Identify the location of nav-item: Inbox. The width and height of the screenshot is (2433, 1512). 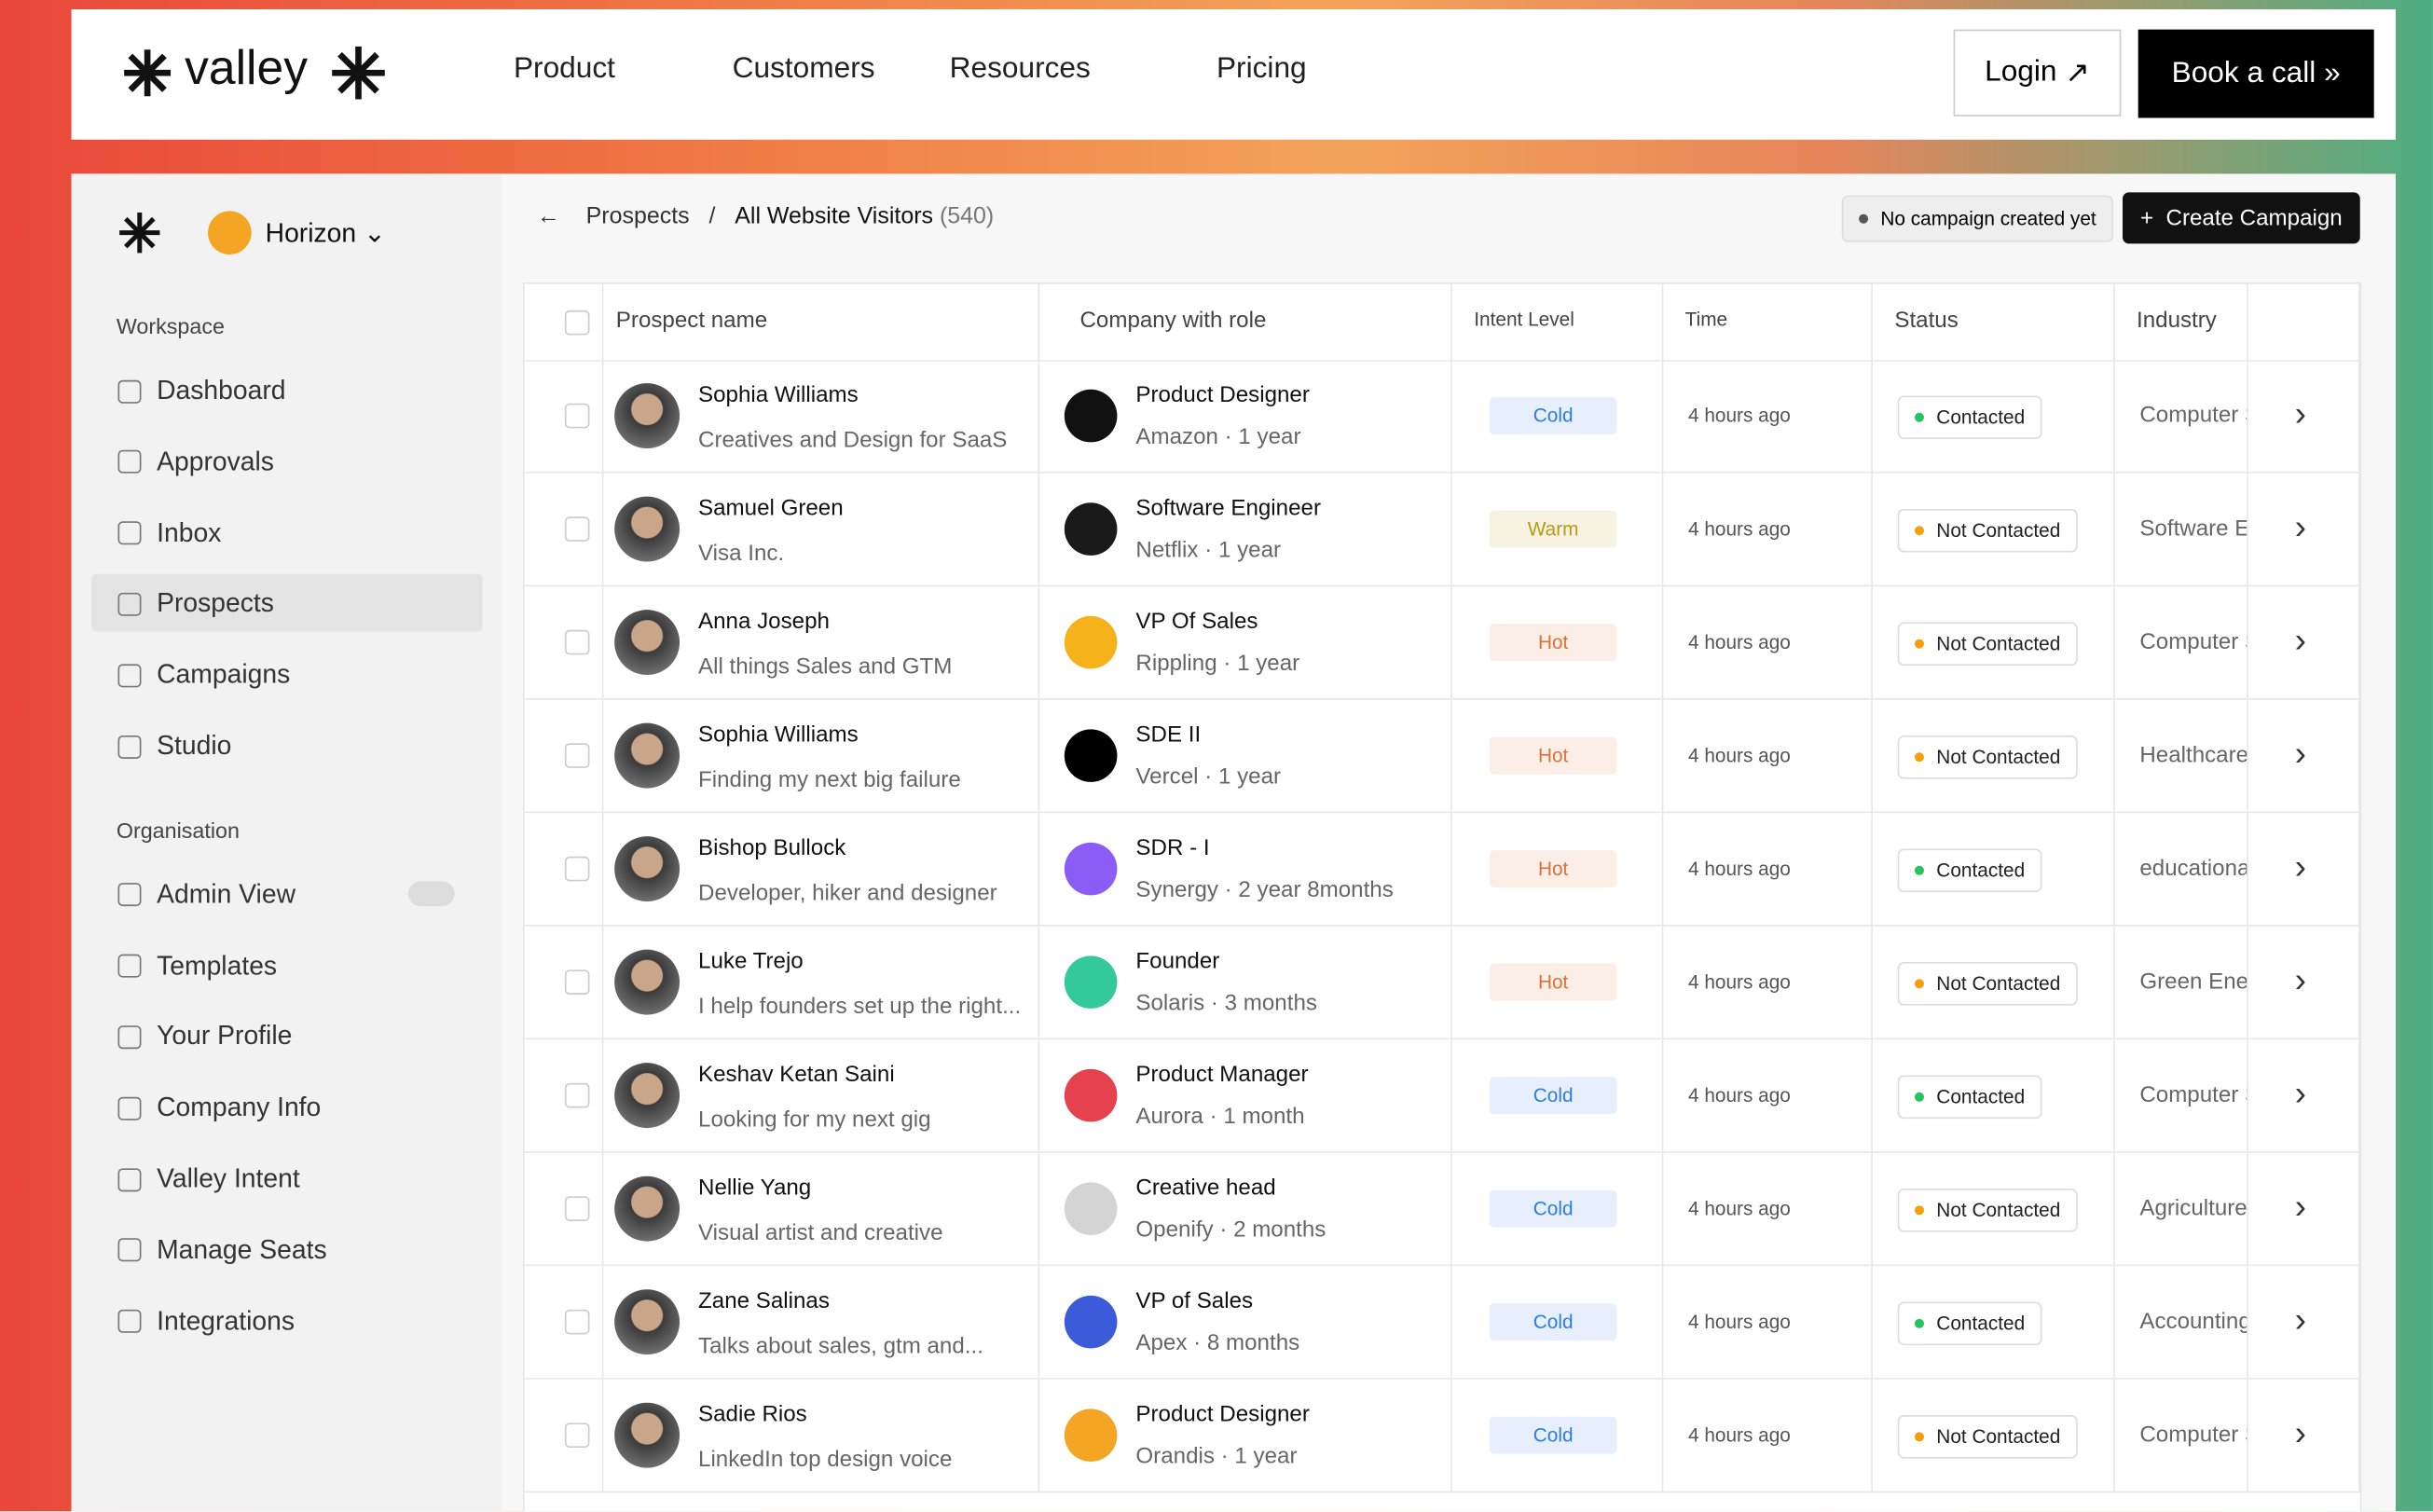
(169, 532).